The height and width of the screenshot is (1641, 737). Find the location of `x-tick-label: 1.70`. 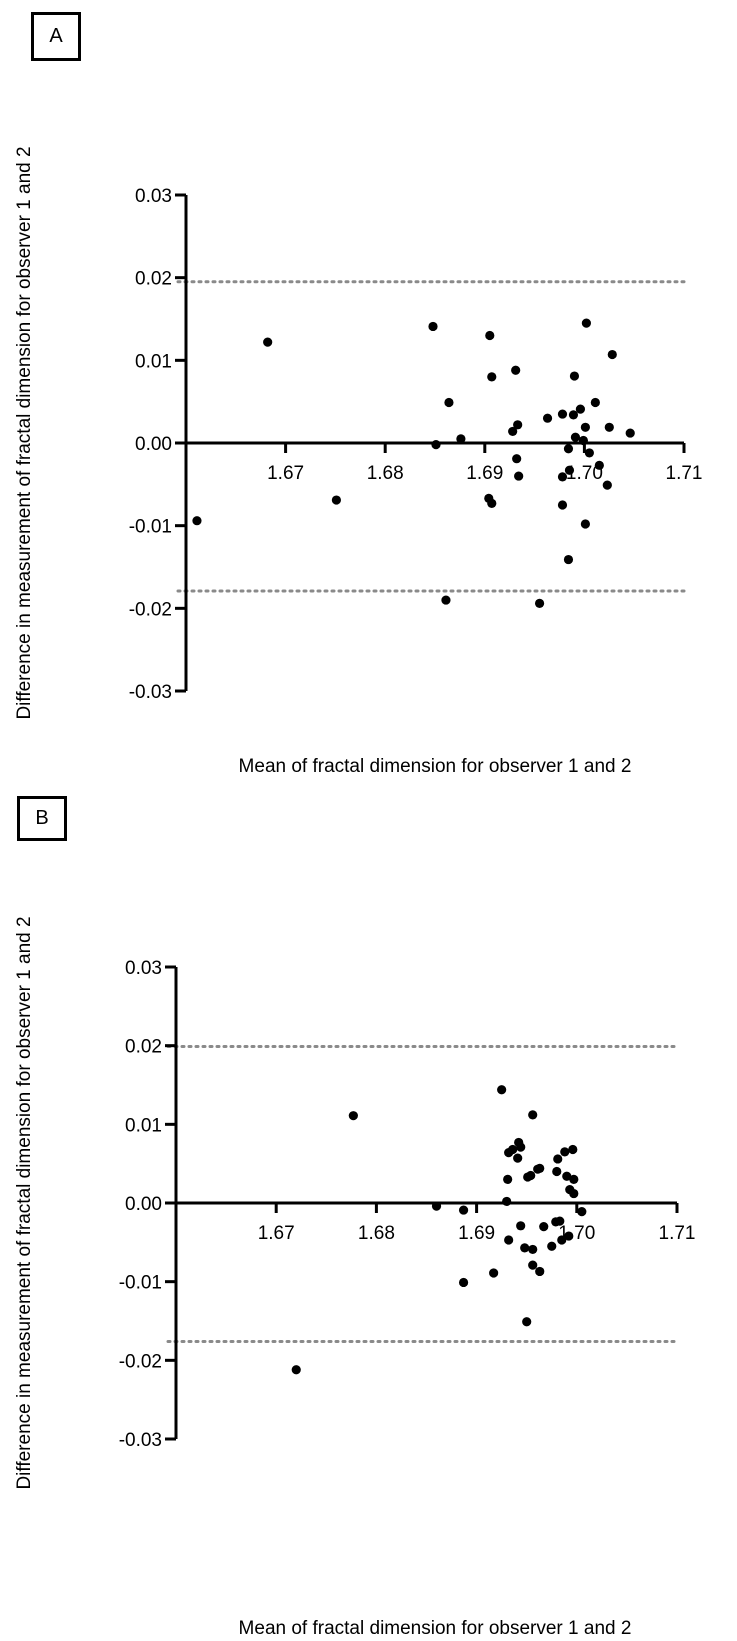

x-tick-label: 1.70 is located at coordinates (584, 473).